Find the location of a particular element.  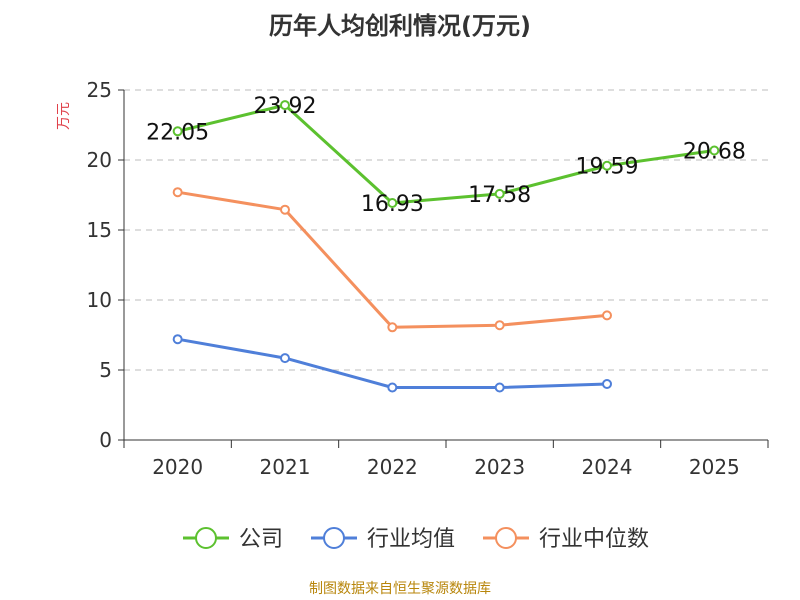

data-label: 19.59 is located at coordinates (607, 167).